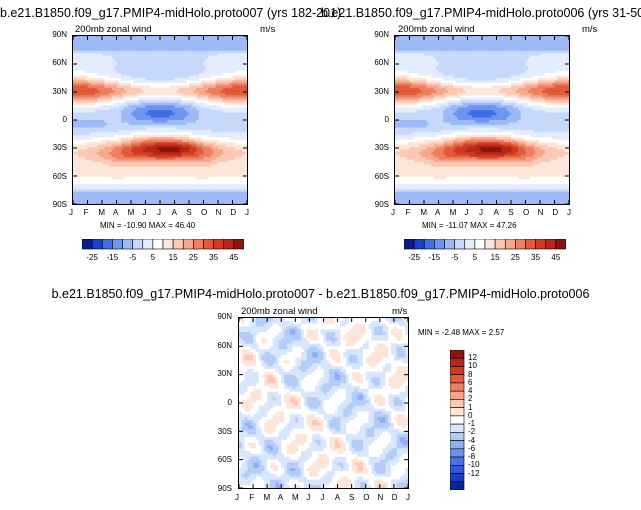 This screenshot has height=510, width=641. What do you see at coordinates (55, 119) in the screenshot?
I see `panel1-y-axis: 90N 60N 30N 0 30S 60S 90S` at bounding box center [55, 119].